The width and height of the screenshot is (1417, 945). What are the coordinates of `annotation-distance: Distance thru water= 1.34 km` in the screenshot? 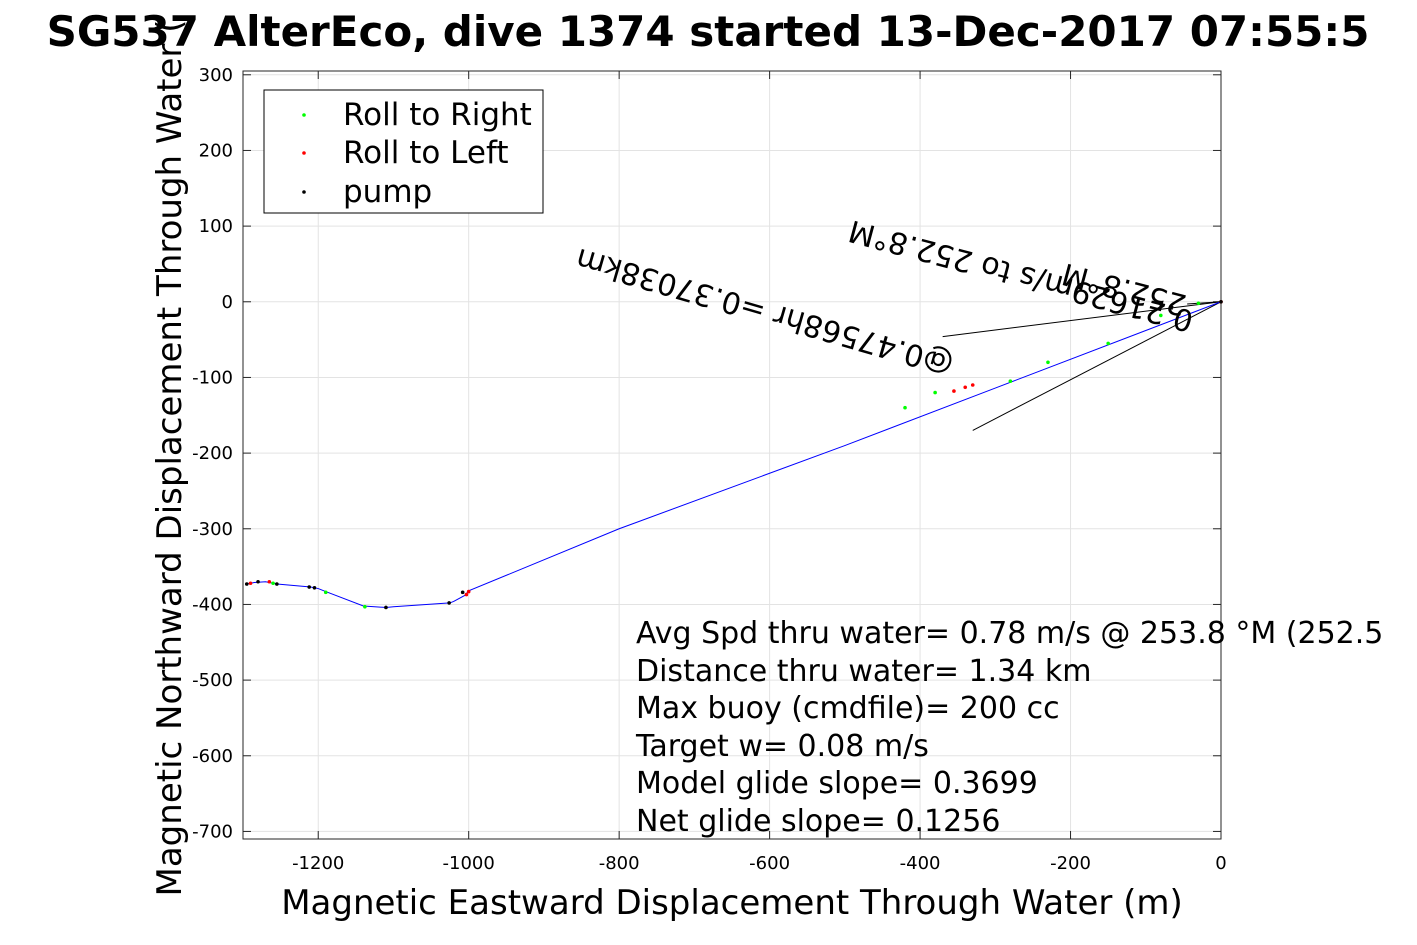 It's located at (863, 671).